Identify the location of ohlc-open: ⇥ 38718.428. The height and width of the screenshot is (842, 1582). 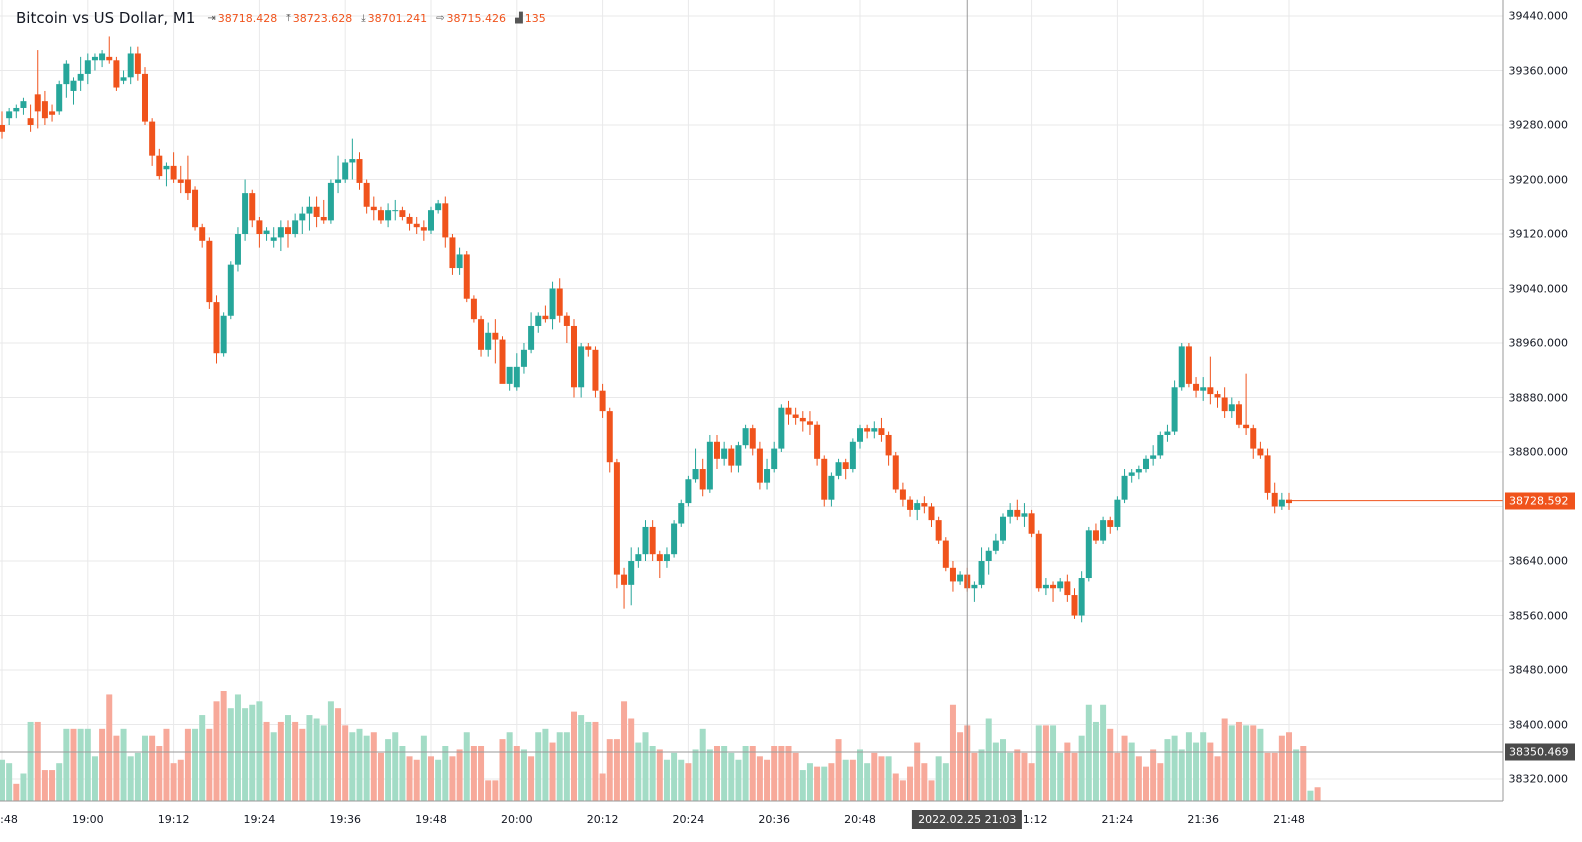
(242, 18).